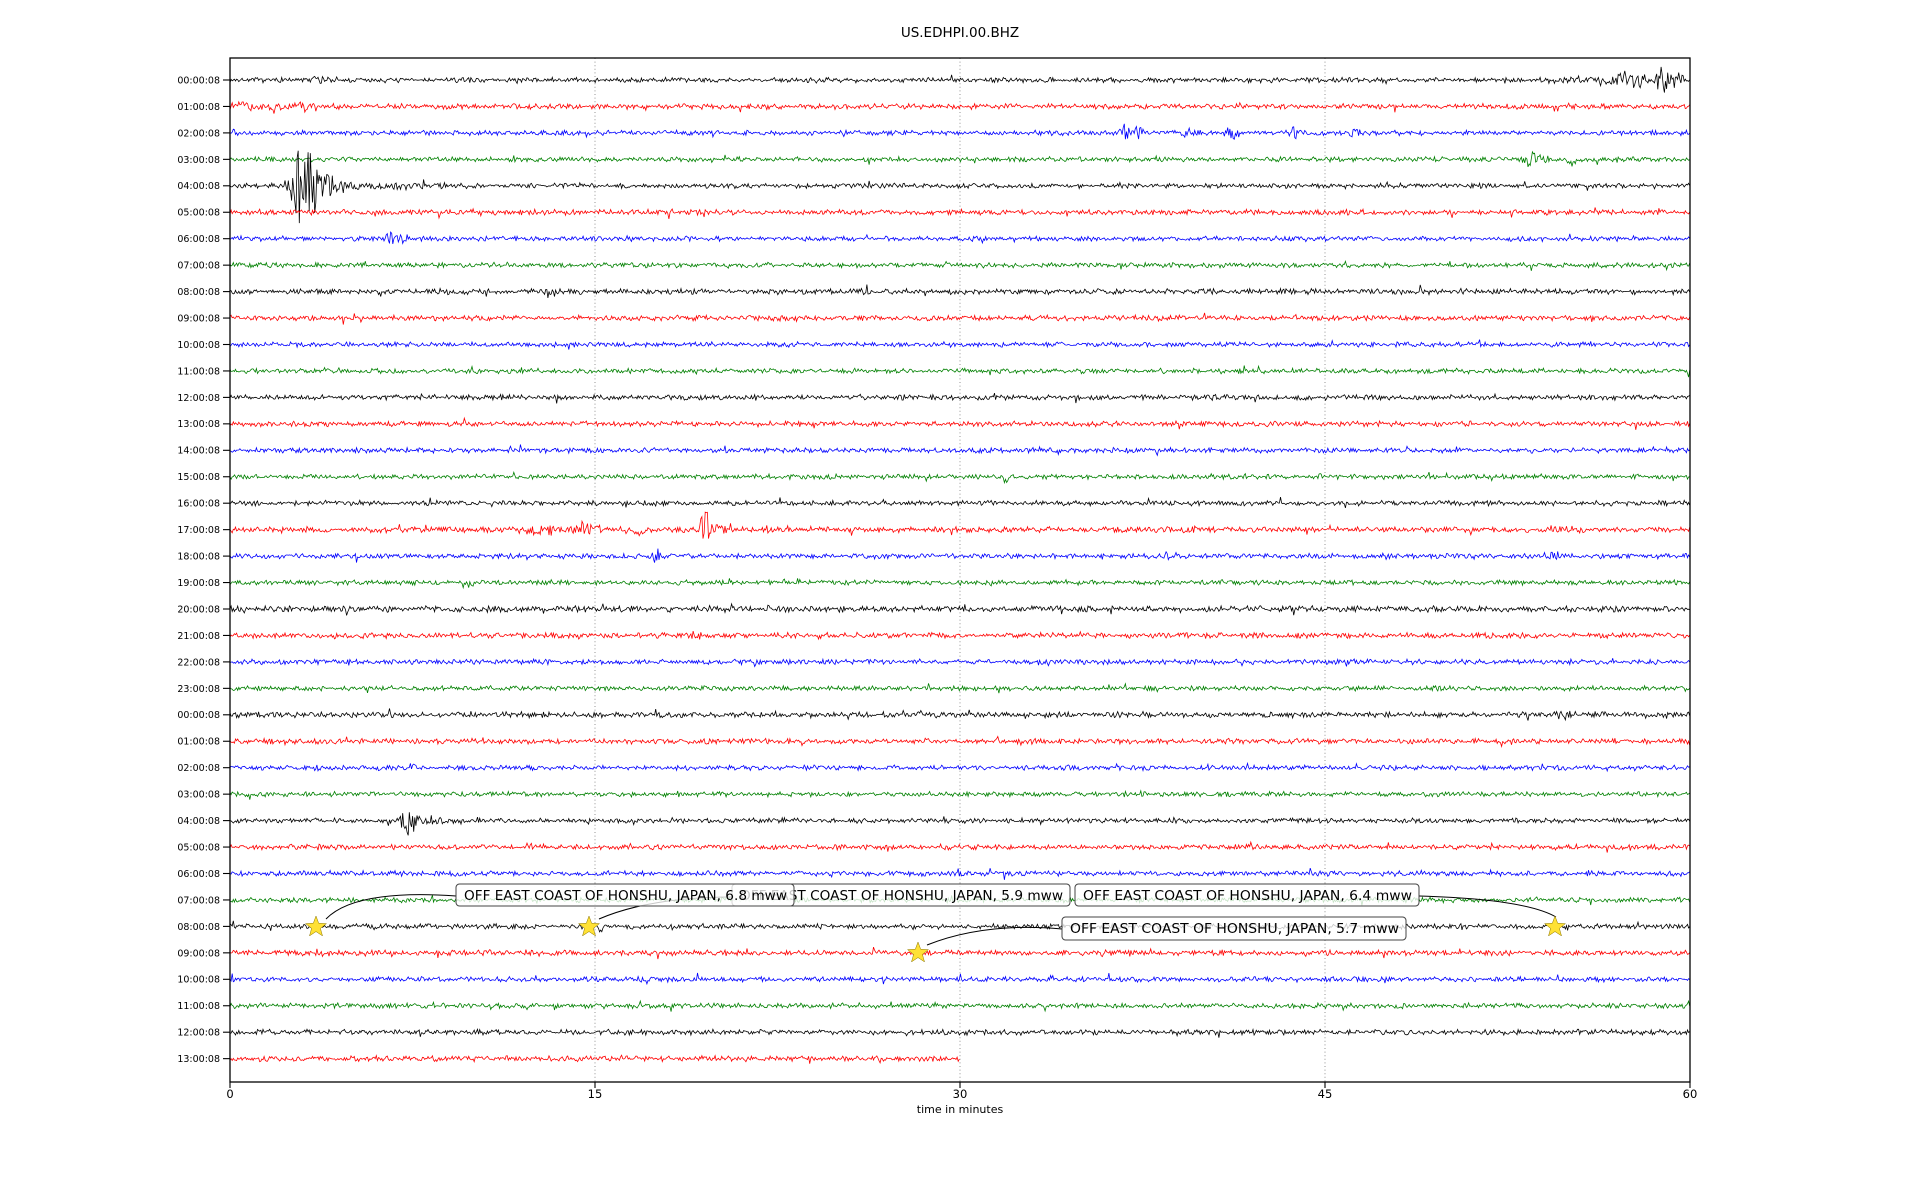 This screenshot has height=1204, width=1920. Describe the element at coordinates (198, 530) in the screenshot. I see `y-tick-label: 17:00:08` at that location.